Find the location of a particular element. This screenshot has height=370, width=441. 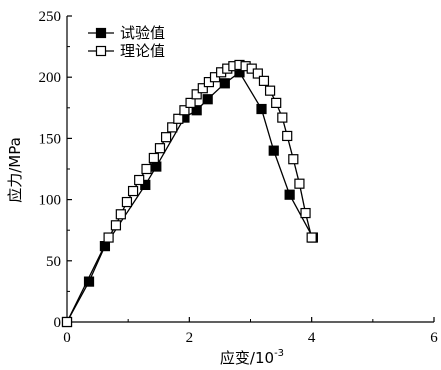

x-tick-label: 6 is located at coordinates (434, 338).